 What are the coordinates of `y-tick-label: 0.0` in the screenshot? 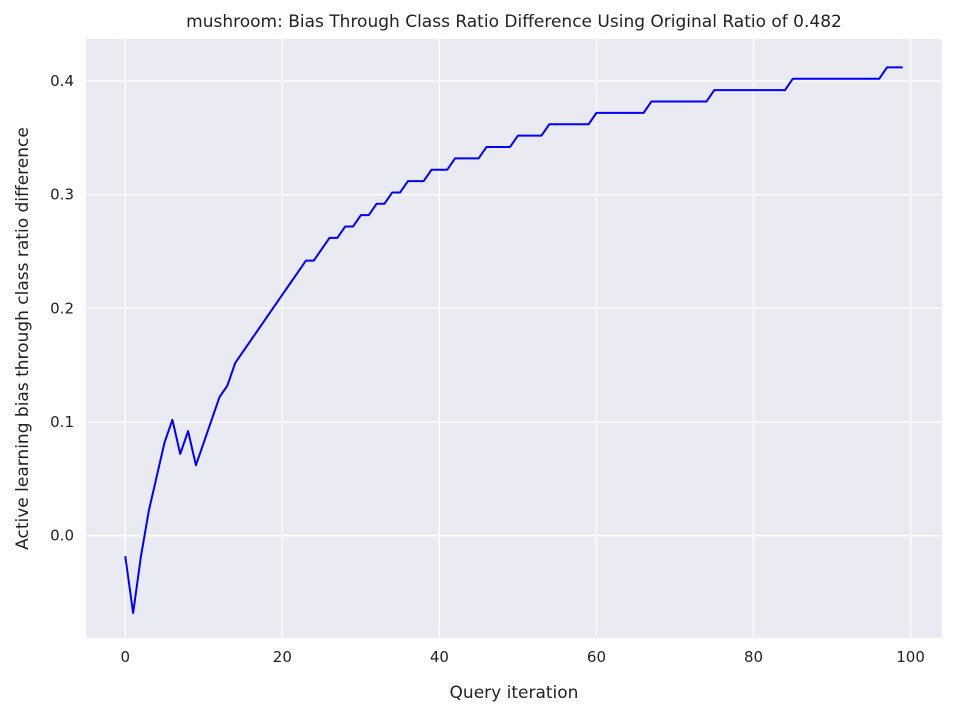 It's located at (62, 536).